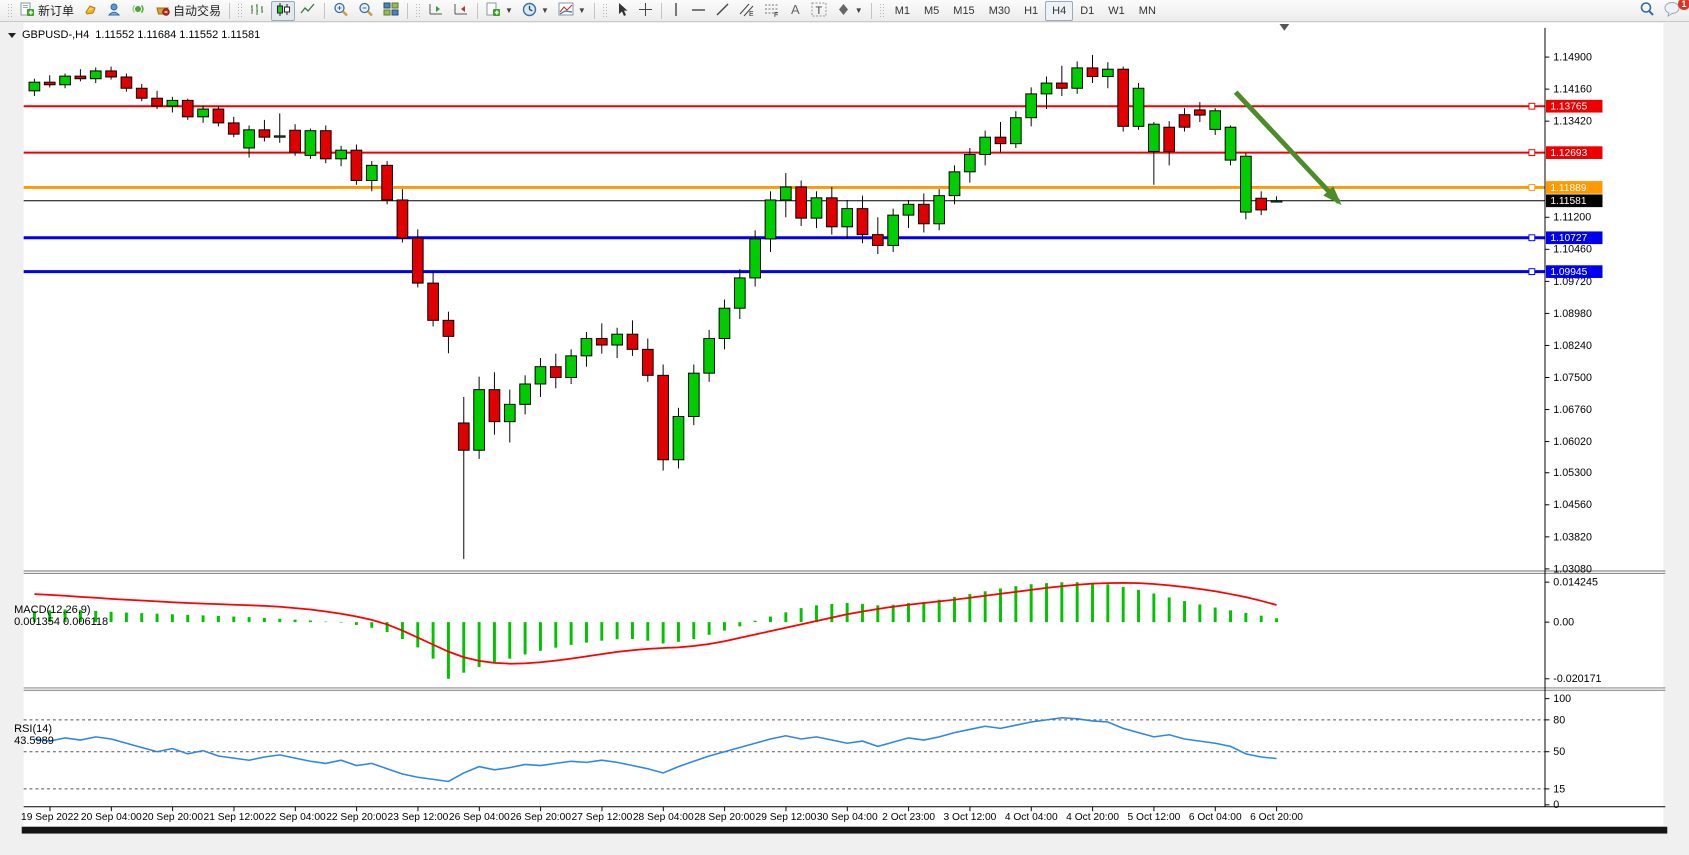 The width and height of the screenshot is (1689, 855). What do you see at coordinates (964, 10) in the screenshot?
I see `timeframe-button-m15: M15` at bounding box center [964, 10].